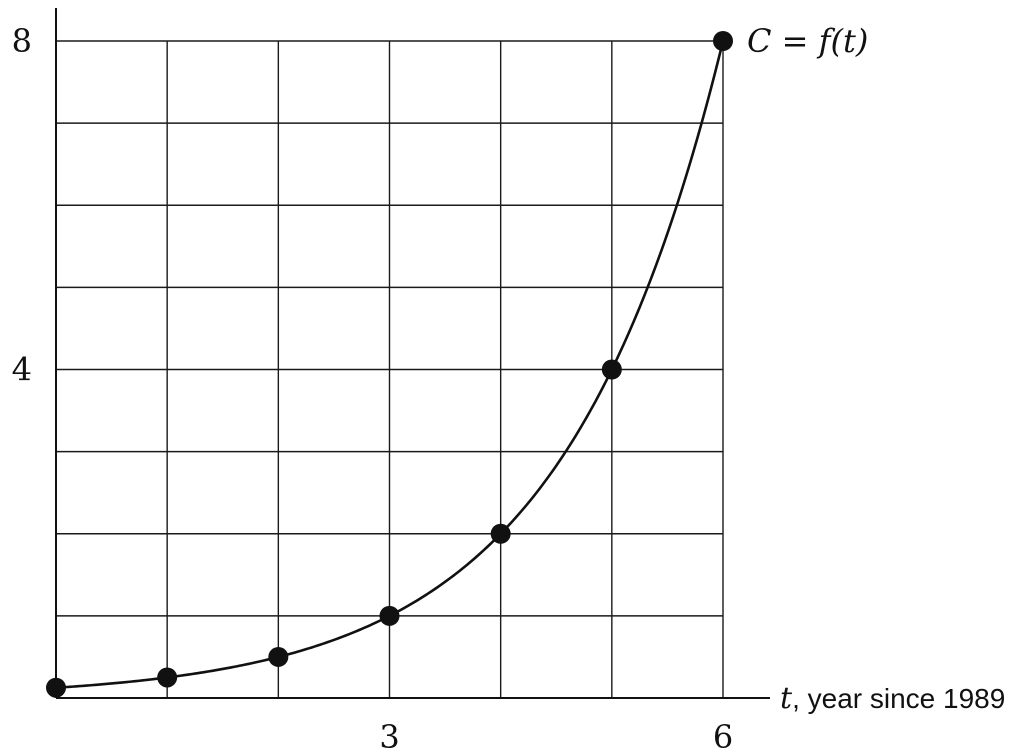 Image resolution: width=1022 pixels, height=753 pixels. I want to click on y-tick-labels: 48, so click(22, 205).